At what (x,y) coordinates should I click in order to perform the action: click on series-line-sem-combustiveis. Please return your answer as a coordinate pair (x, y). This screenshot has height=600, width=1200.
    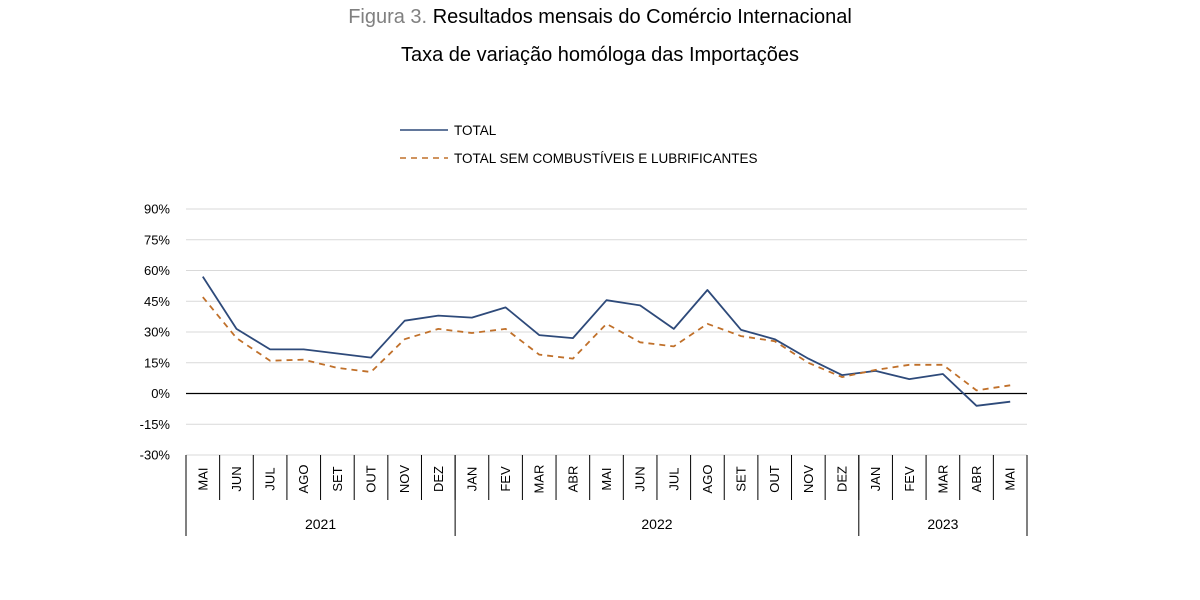
    Looking at the image, I should click on (606, 344).